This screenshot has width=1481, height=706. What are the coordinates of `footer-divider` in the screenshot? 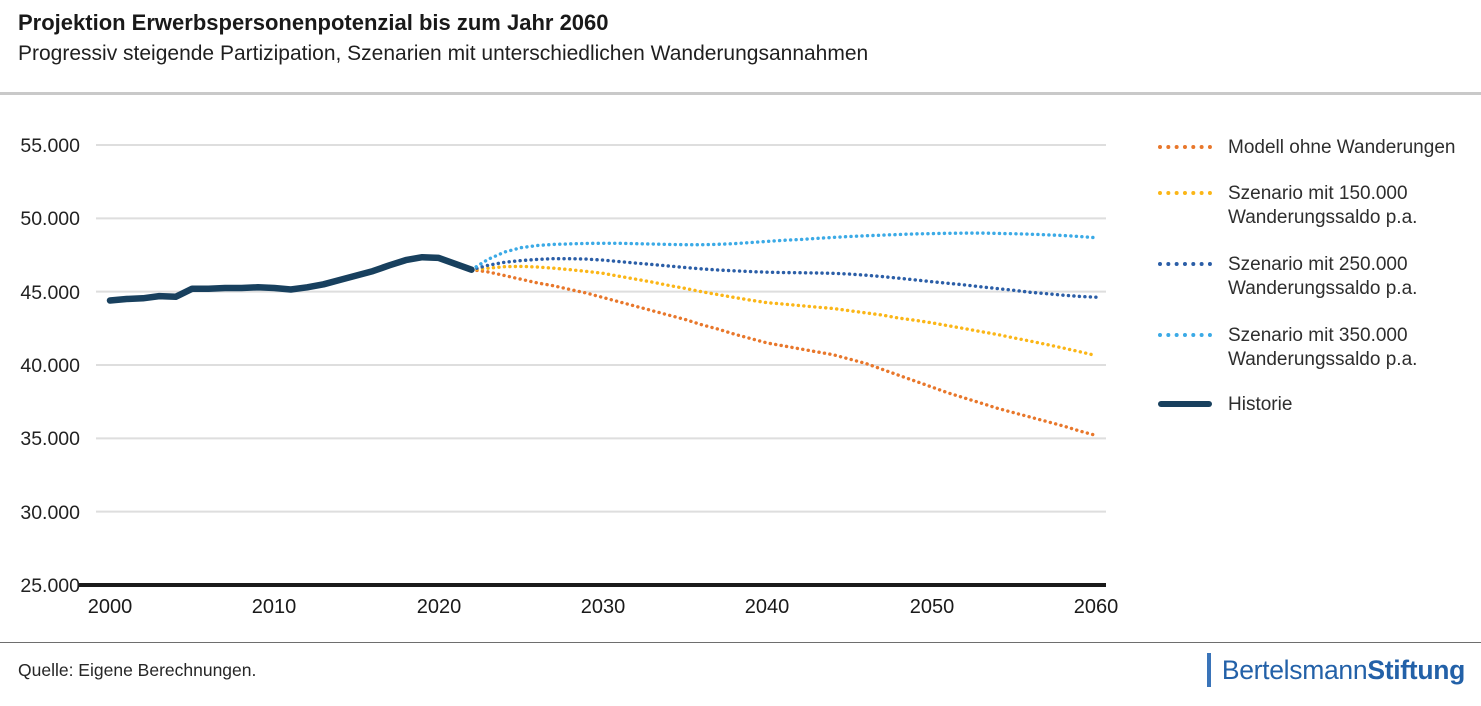 It's located at (740, 642).